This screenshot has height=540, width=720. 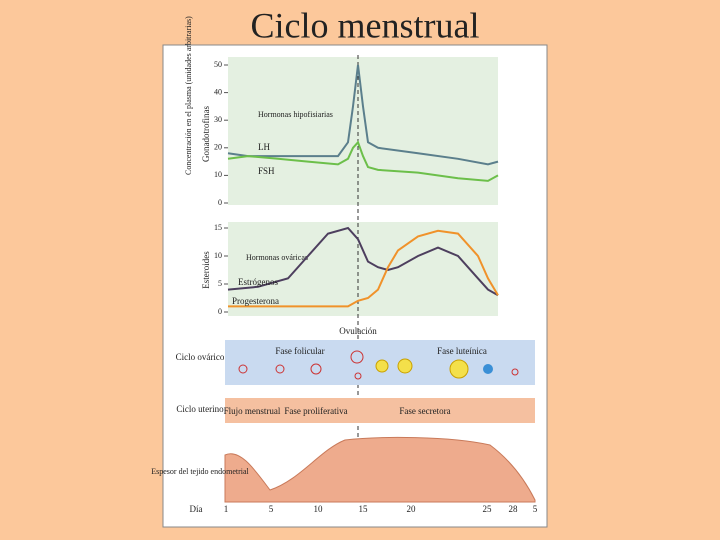 I want to click on y-tick-label: 50, so click(x=218, y=64).